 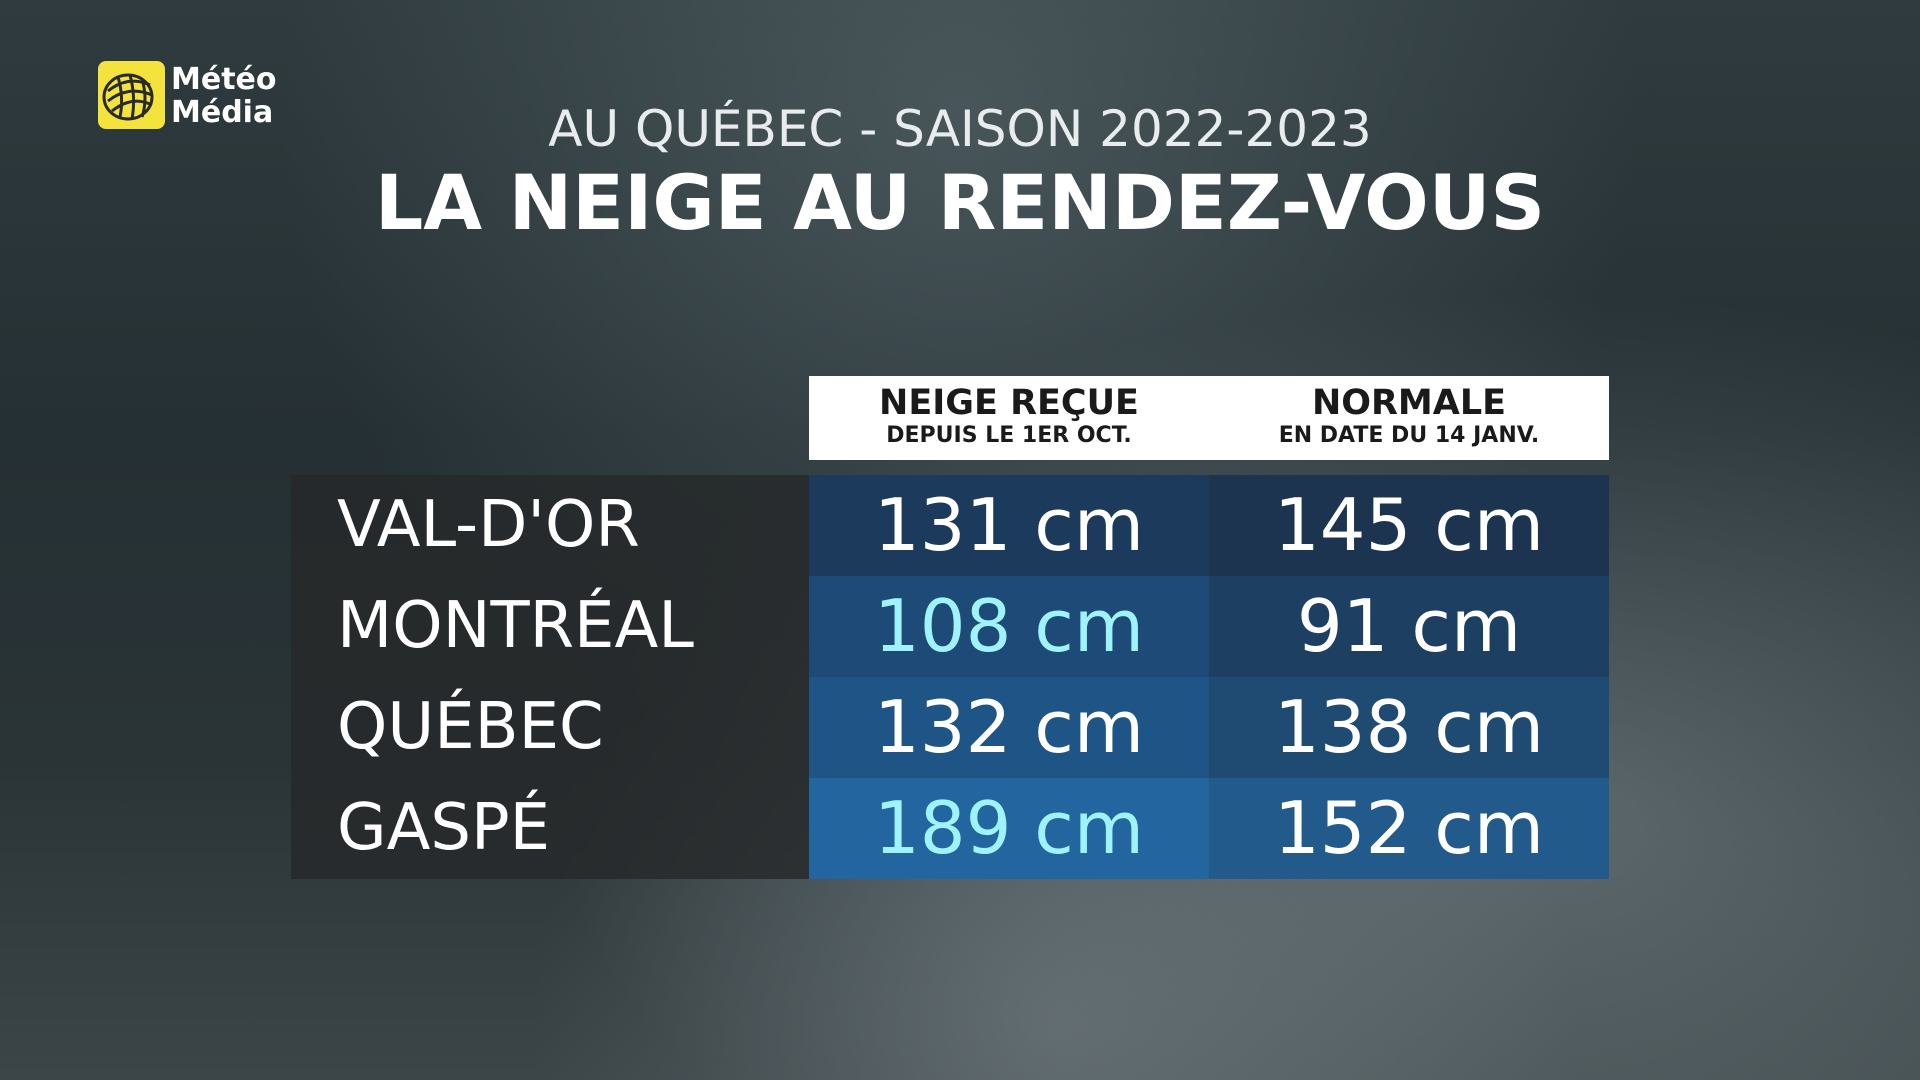 I want to click on city-name: QUÉBEC, so click(x=550, y=727).